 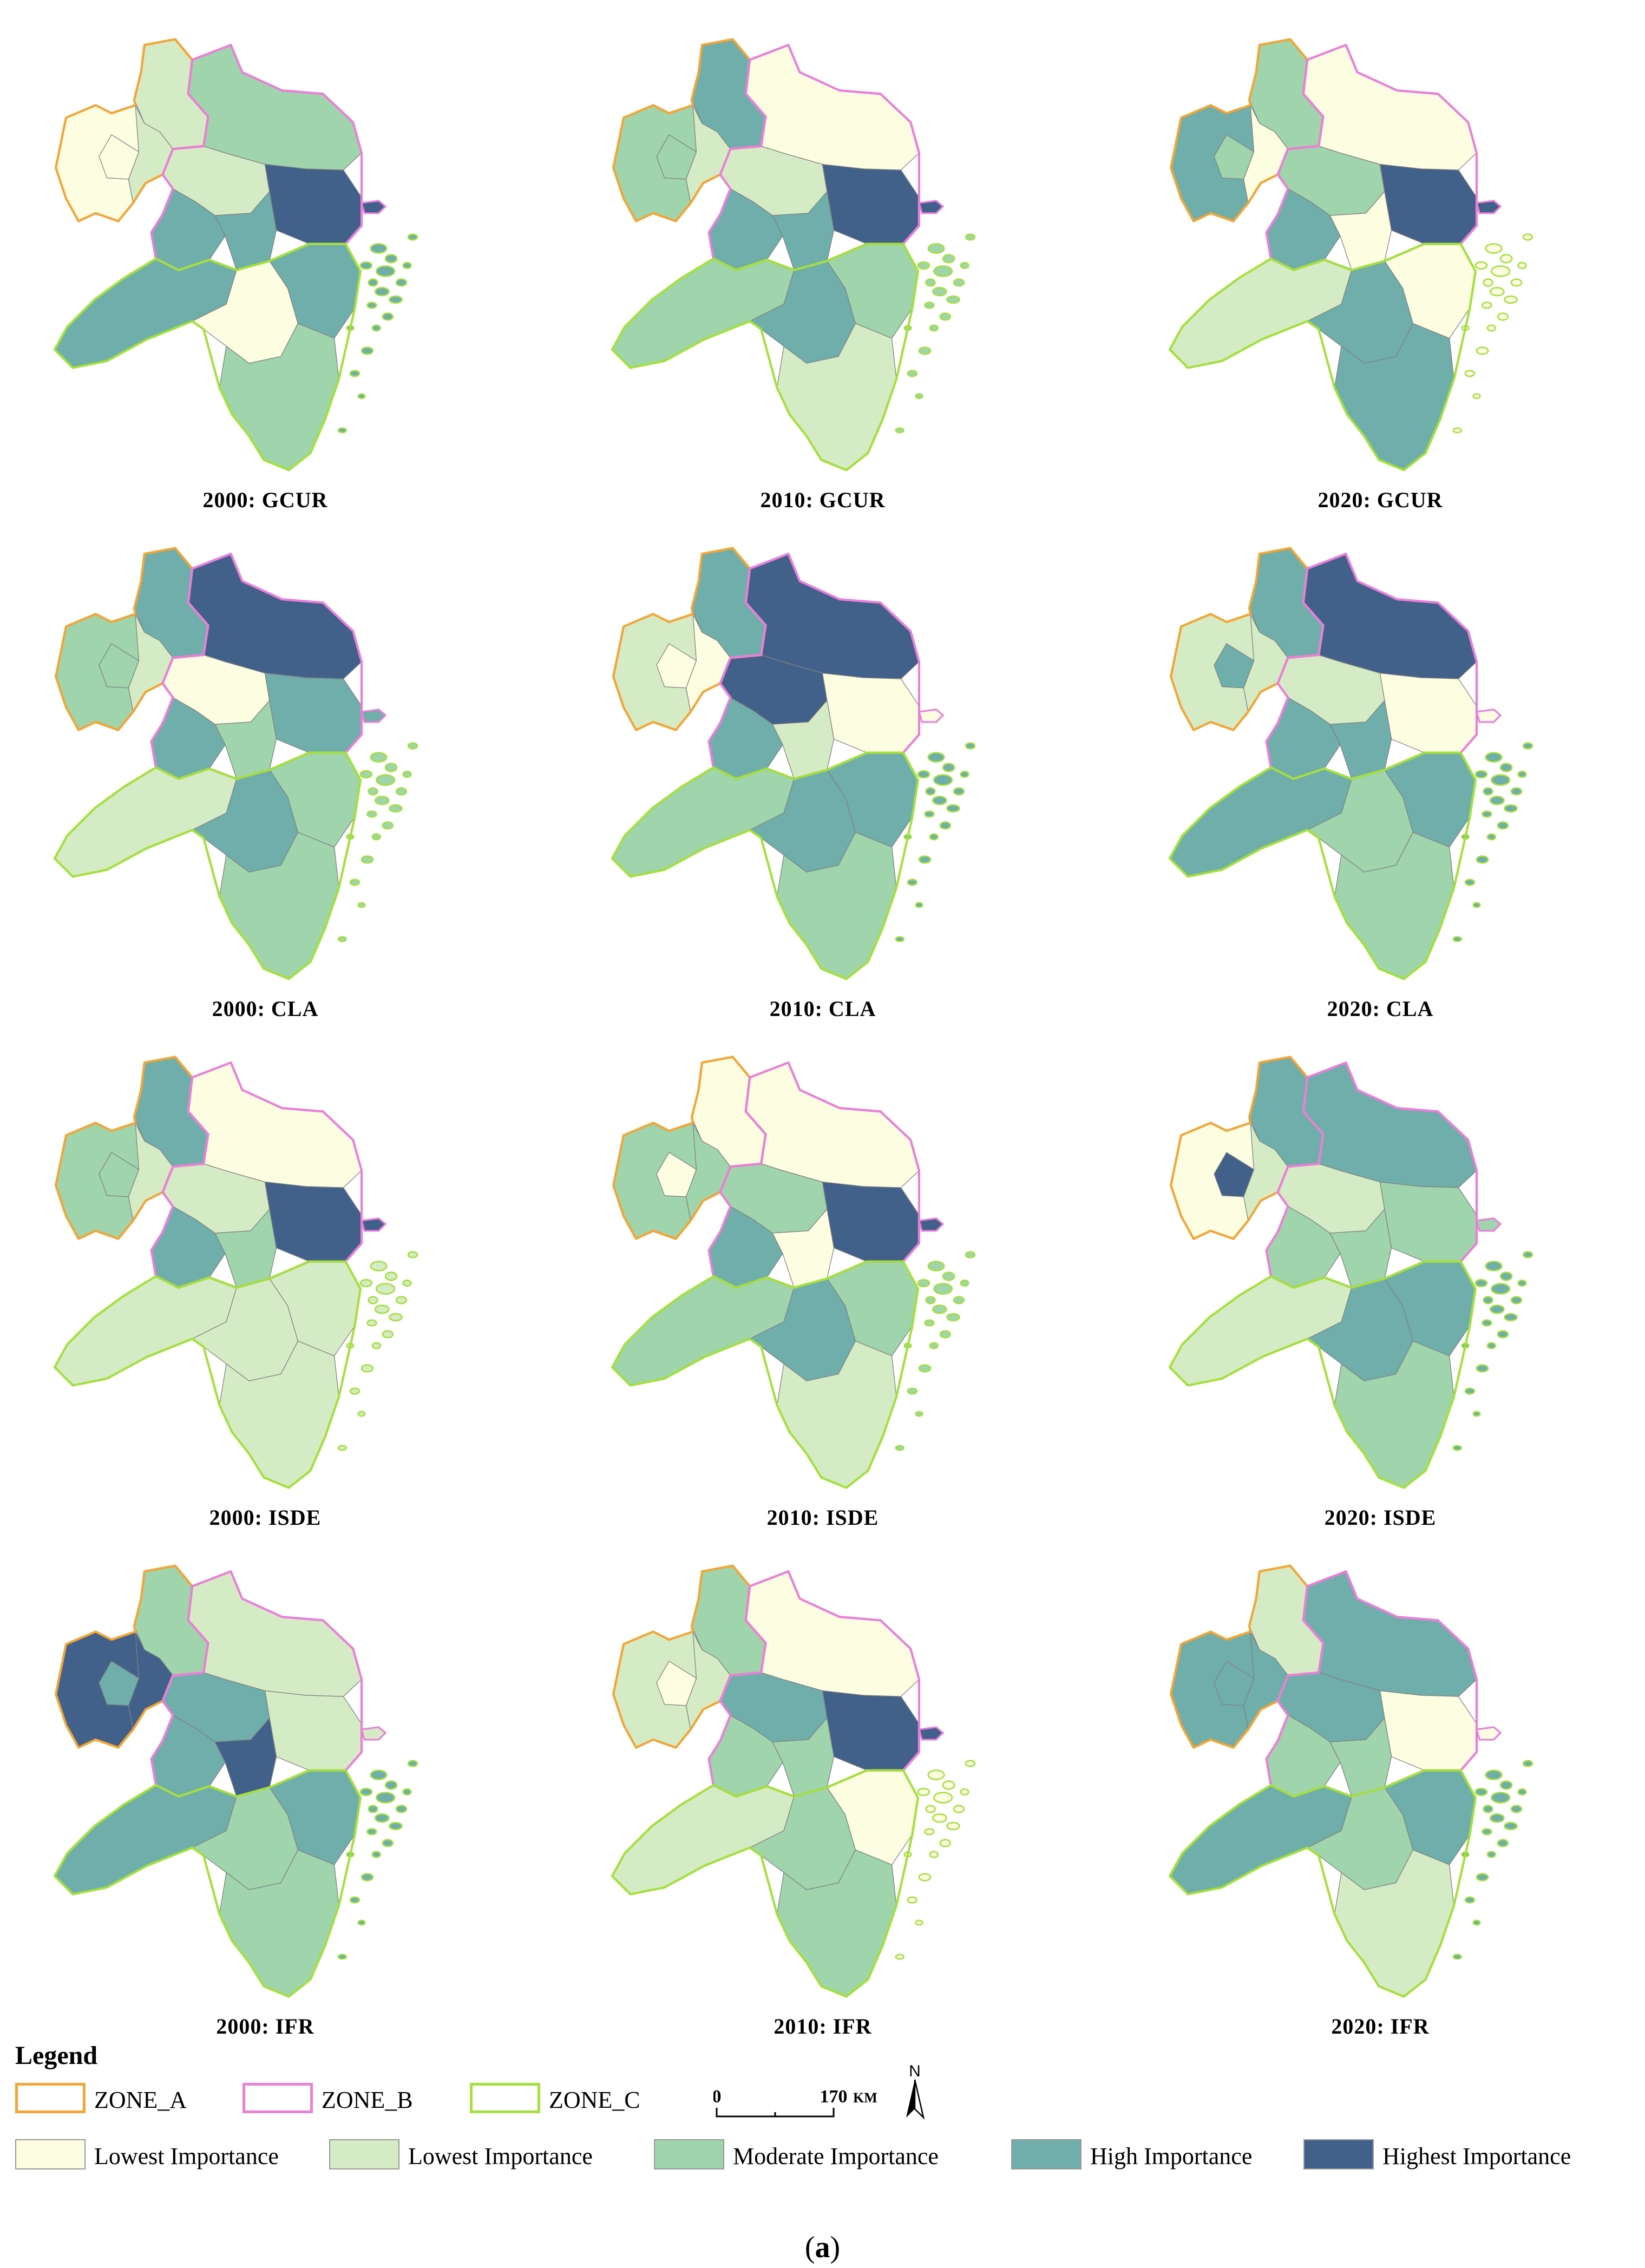 I want to click on map-panel: 2000: ISDE, so click(x=265, y=1282).